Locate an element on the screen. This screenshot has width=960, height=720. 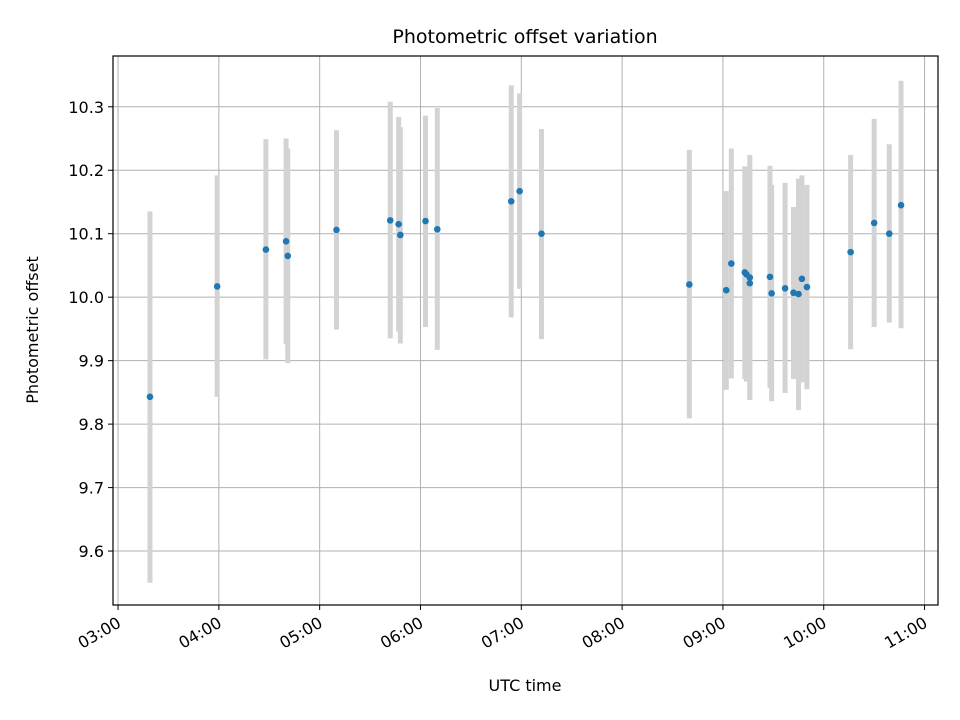
y-tick-label: 10.0 is located at coordinates (86, 297).